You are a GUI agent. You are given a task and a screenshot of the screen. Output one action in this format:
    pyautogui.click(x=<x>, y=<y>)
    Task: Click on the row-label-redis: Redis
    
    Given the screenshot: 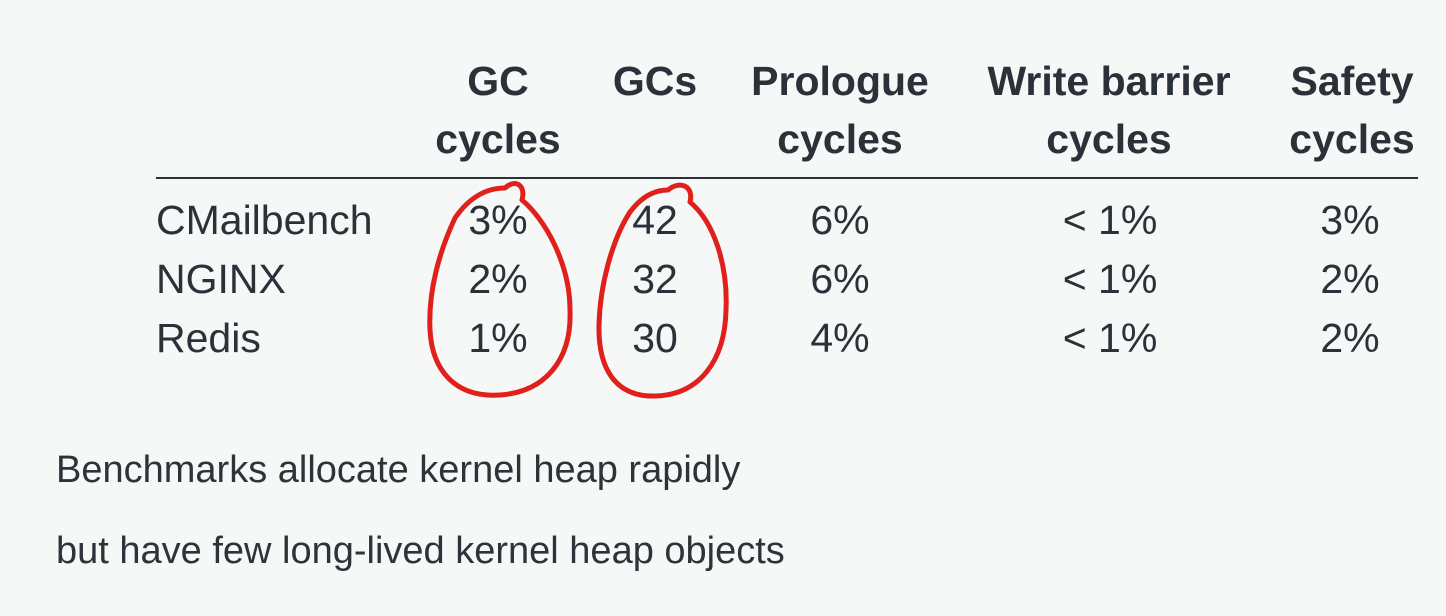 What is the action you would take?
    pyautogui.click(x=208, y=338)
    